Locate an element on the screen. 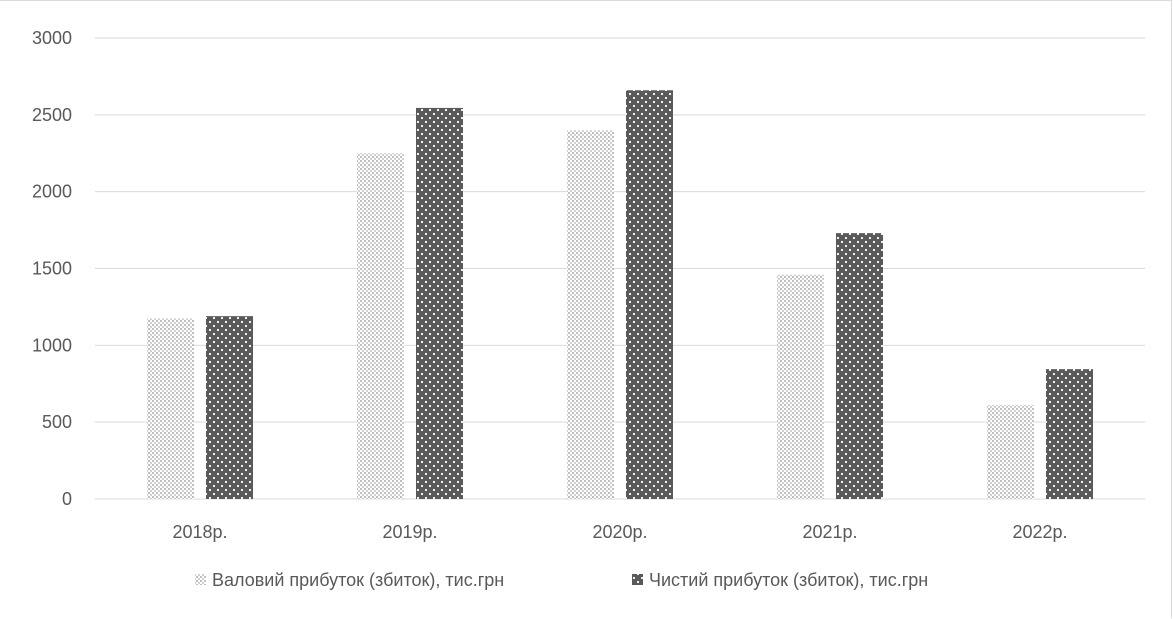 The height and width of the screenshot is (619, 1173). x-tick-label: 2018р. is located at coordinates (199, 532).